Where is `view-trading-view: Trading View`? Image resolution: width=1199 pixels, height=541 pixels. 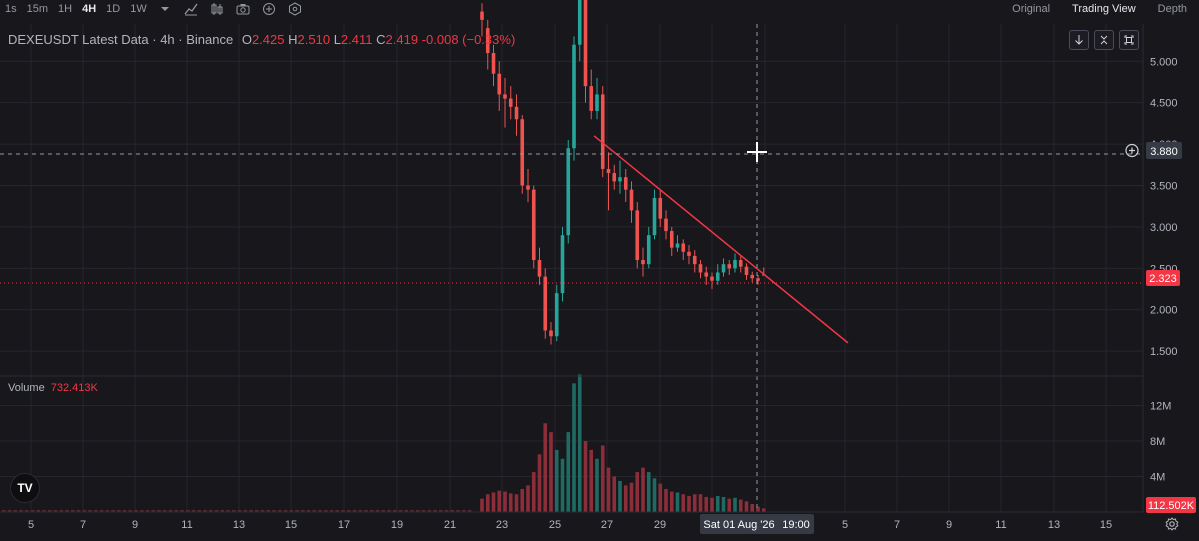
view-trading-view: Trading View is located at coordinates (1104, 9).